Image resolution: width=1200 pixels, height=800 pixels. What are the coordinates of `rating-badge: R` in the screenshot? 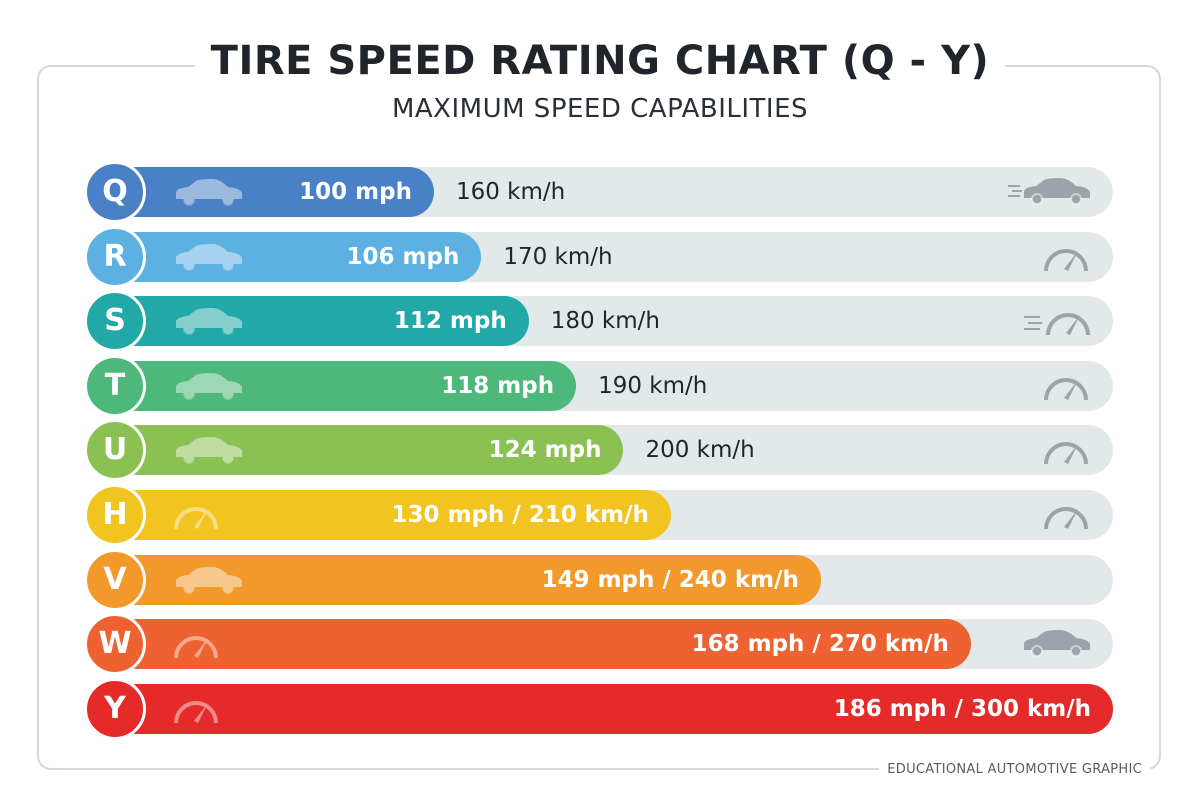 It's located at (115, 256).